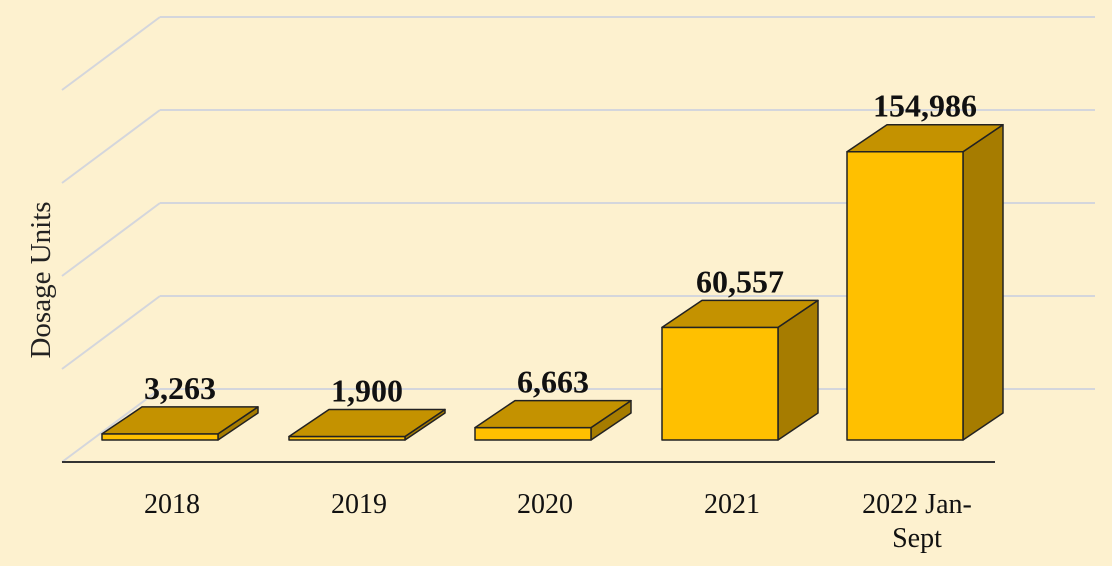  Describe the element at coordinates (917, 521) in the screenshot. I see `x-tick-label: 2022 Jan-Sept` at that location.